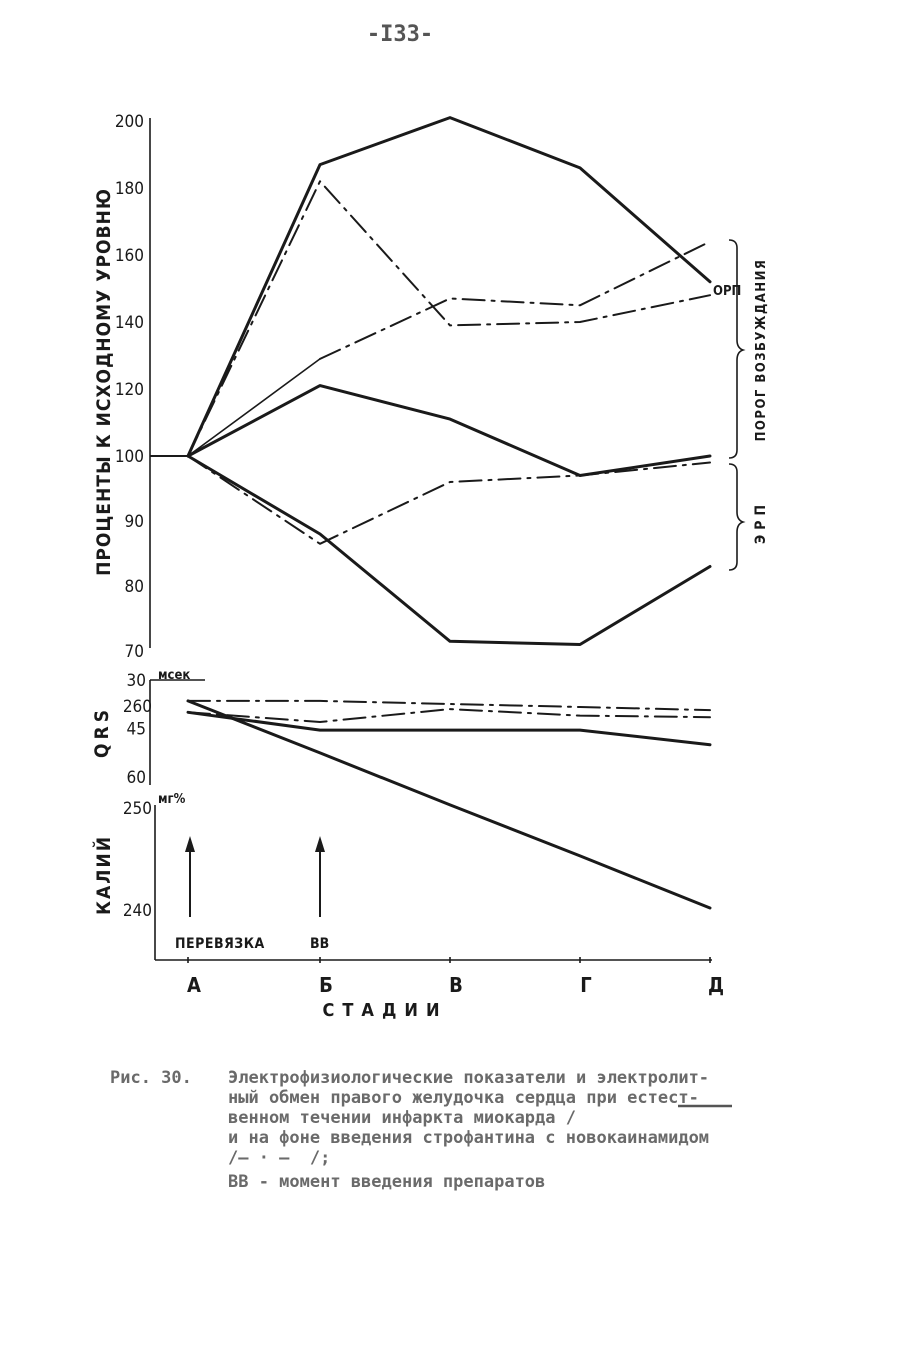 The image size is (919, 1363). What do you see at coordinates (456, 985) in the screenshot?
I see `x-tick-label: В` at bounding box center [456, 985].